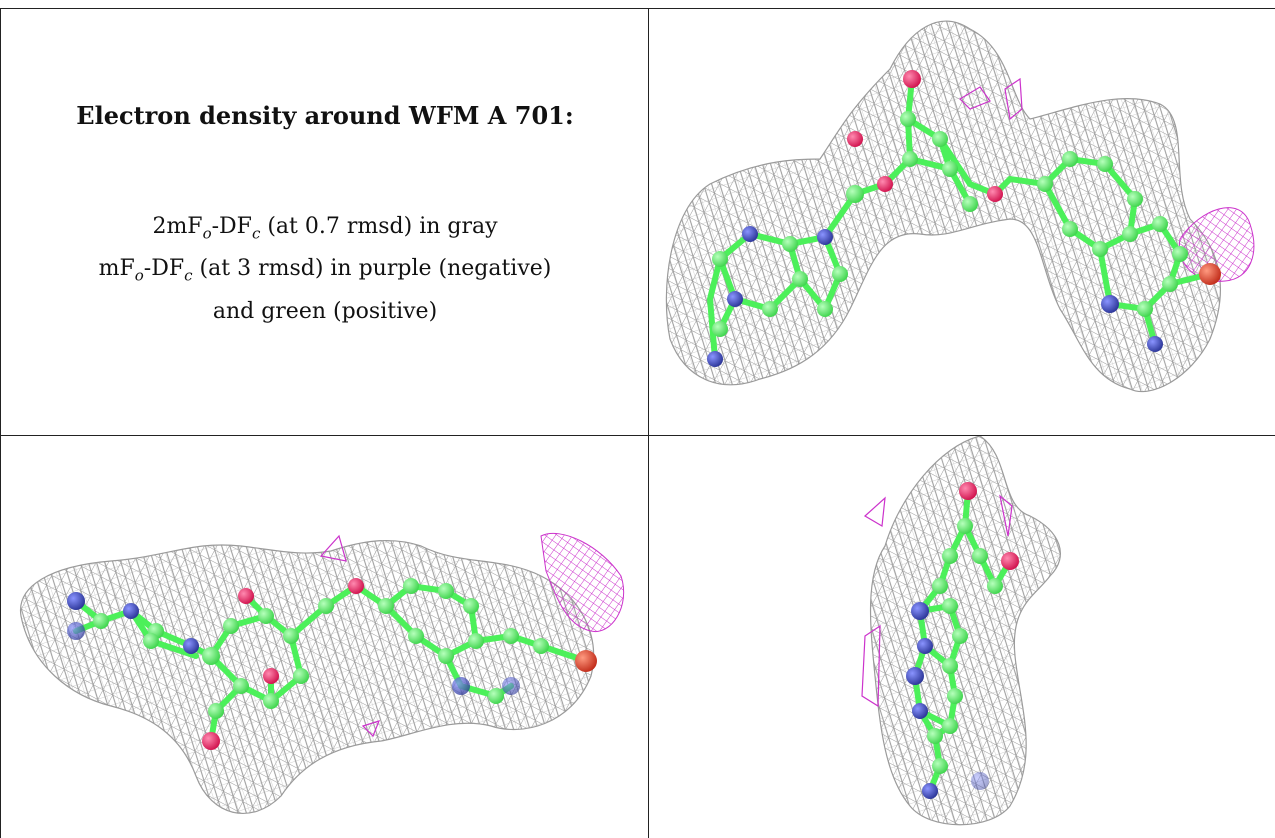 The height and width of the screenshot is (838, 1275). What do you see at coordinates (637, 8) in the screenshot?
I see `table-top-border` at bounding box center [637, 8].